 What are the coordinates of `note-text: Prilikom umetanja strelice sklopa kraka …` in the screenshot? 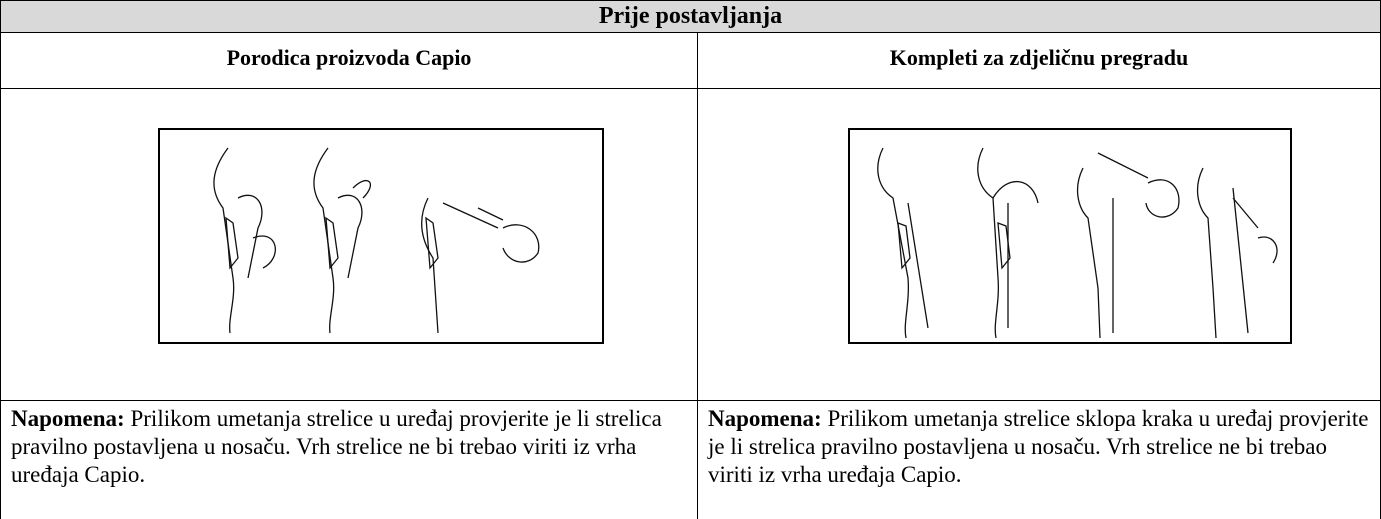 It's located at (1038, 446).